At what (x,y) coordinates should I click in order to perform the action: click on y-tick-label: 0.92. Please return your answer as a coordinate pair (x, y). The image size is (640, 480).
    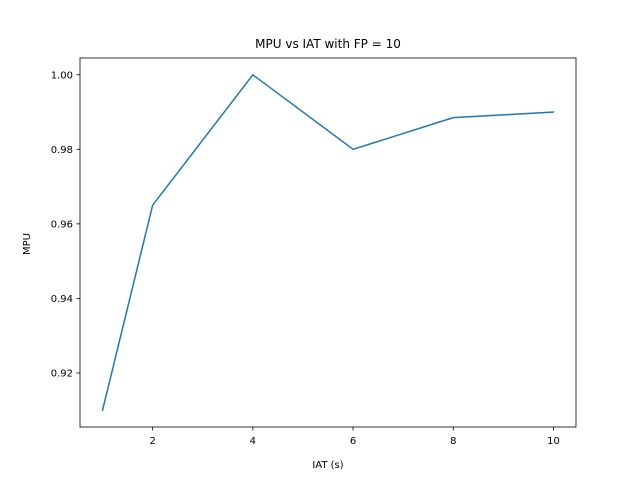
    Looking at the image, I should click on (62, 373).